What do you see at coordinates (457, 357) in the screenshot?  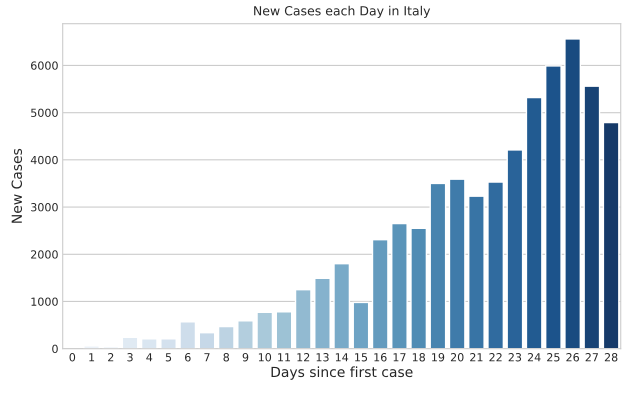 I see `x-tick-label: 20` at bounding box center [457, 357].